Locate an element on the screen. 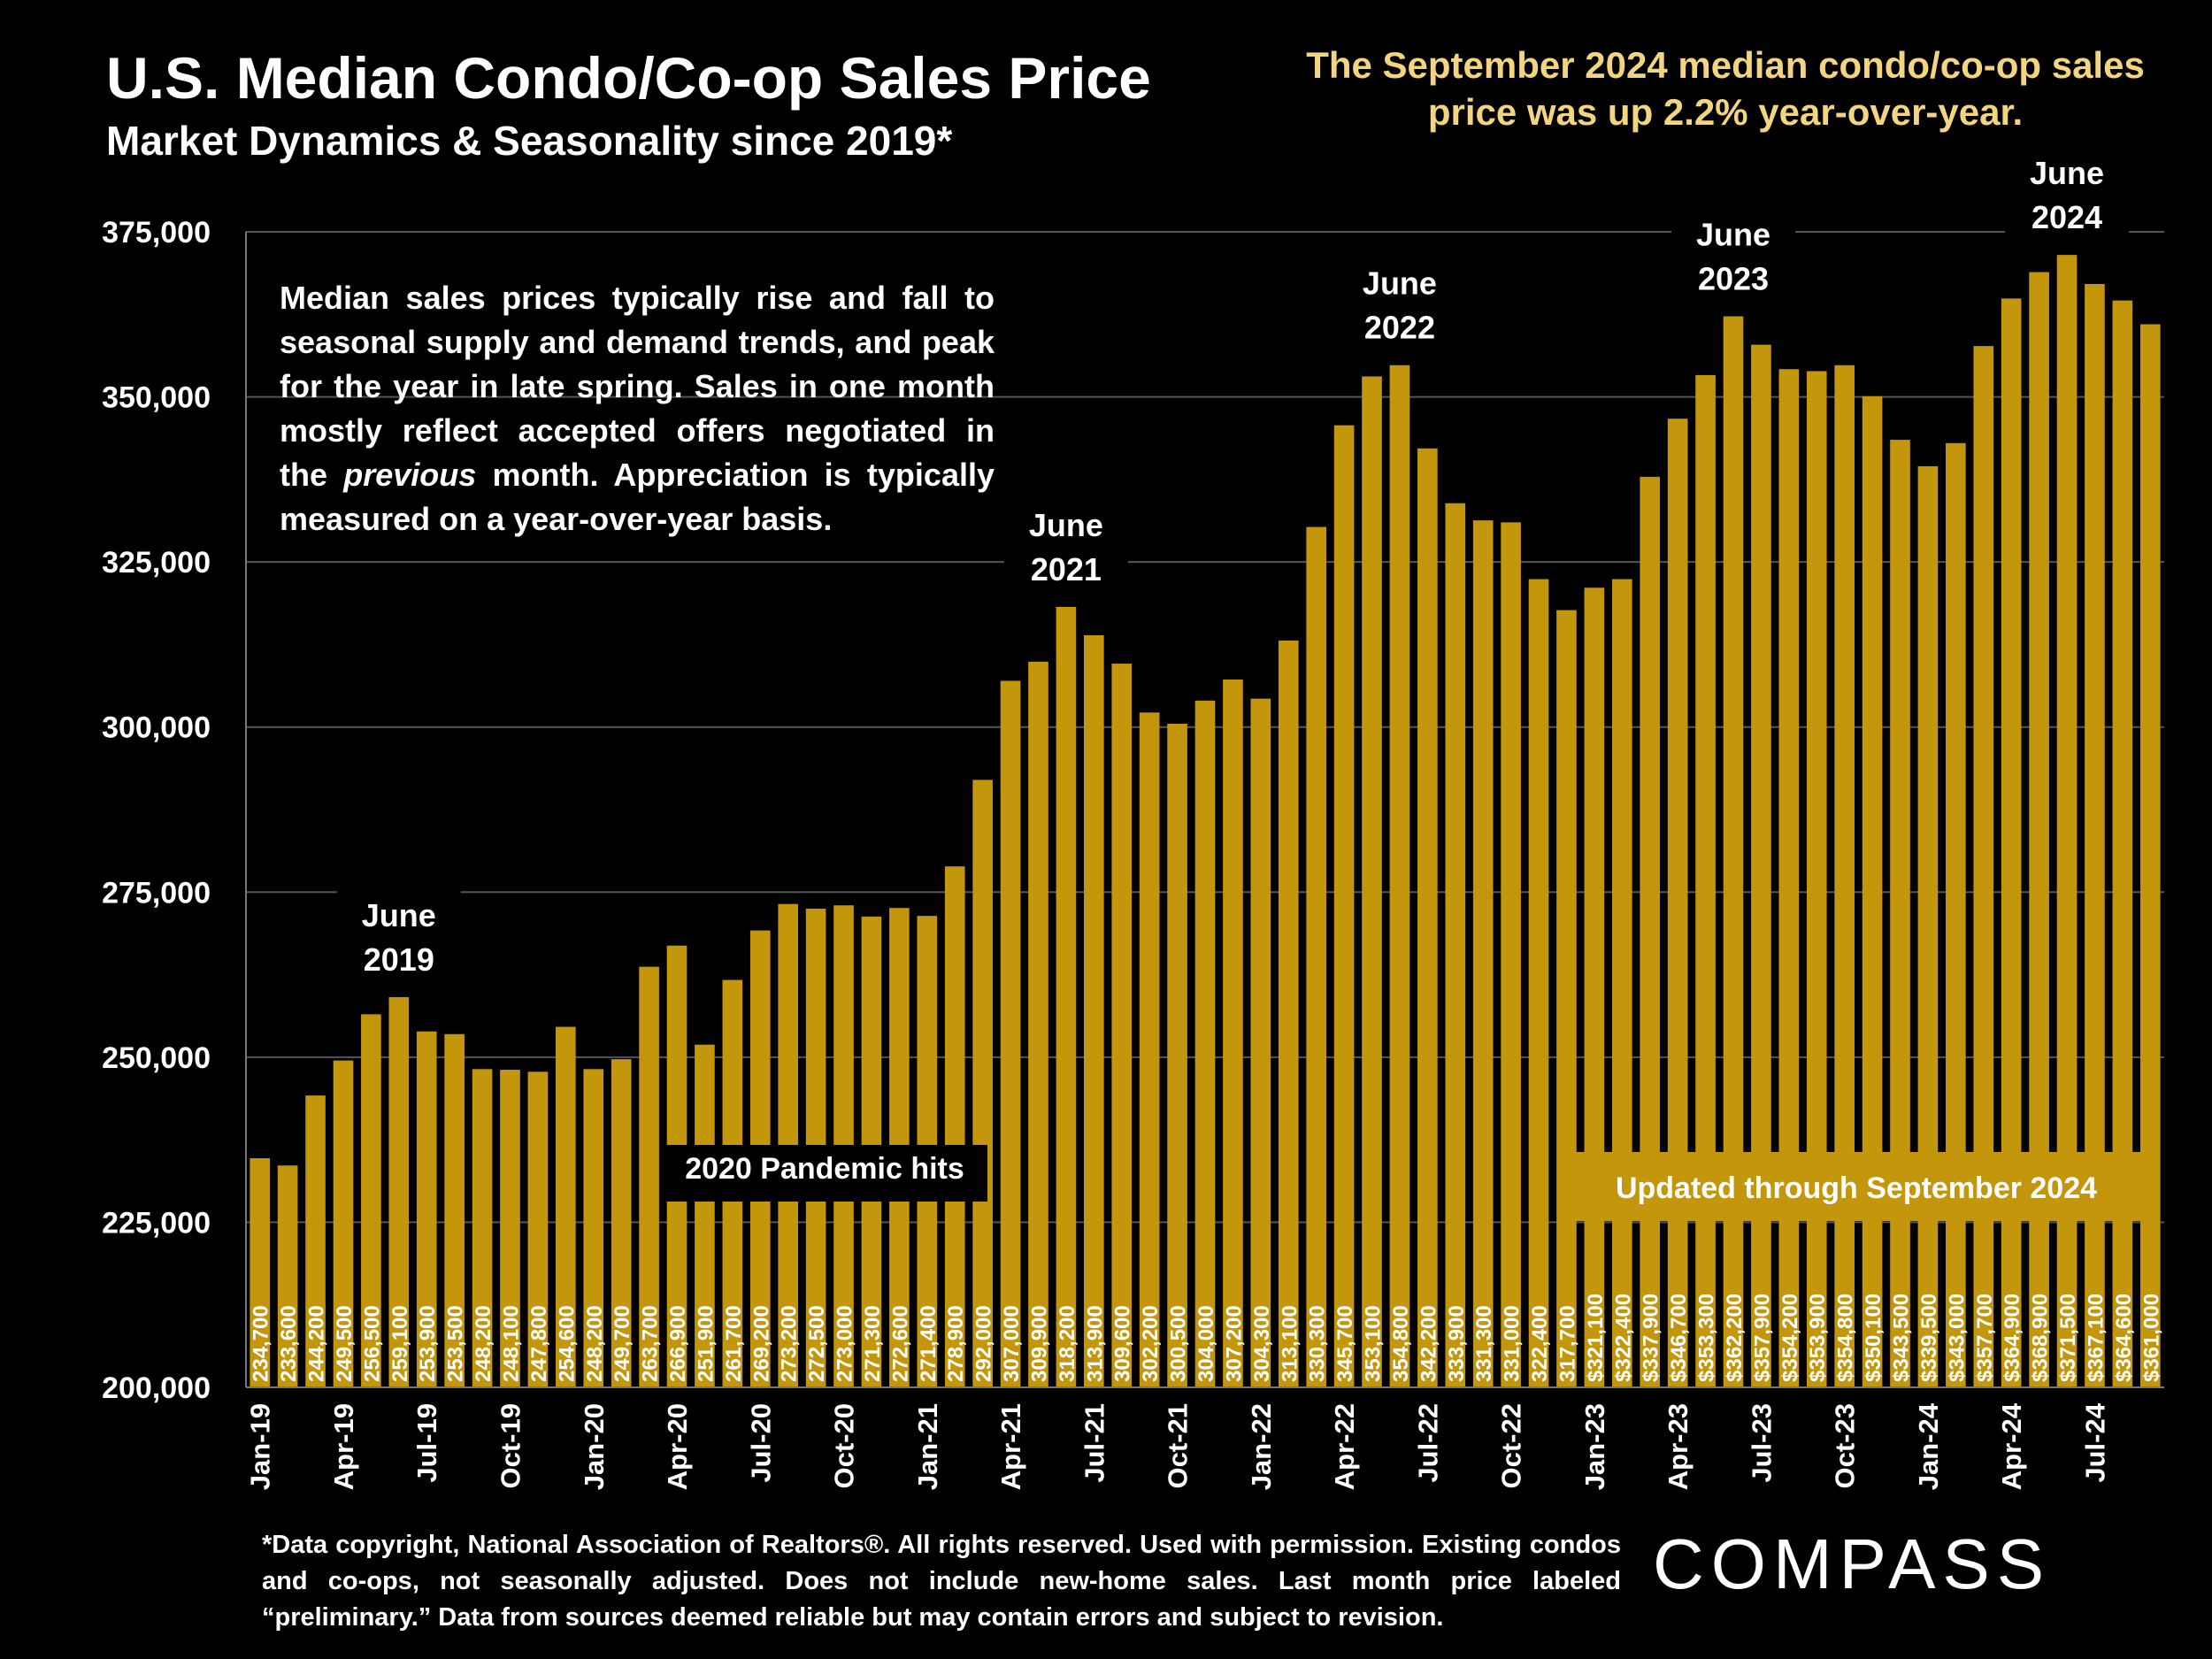 The width and height of the screenshot is (2212, 1659). note-emphasis: previous is located at coordinates (410, 475).